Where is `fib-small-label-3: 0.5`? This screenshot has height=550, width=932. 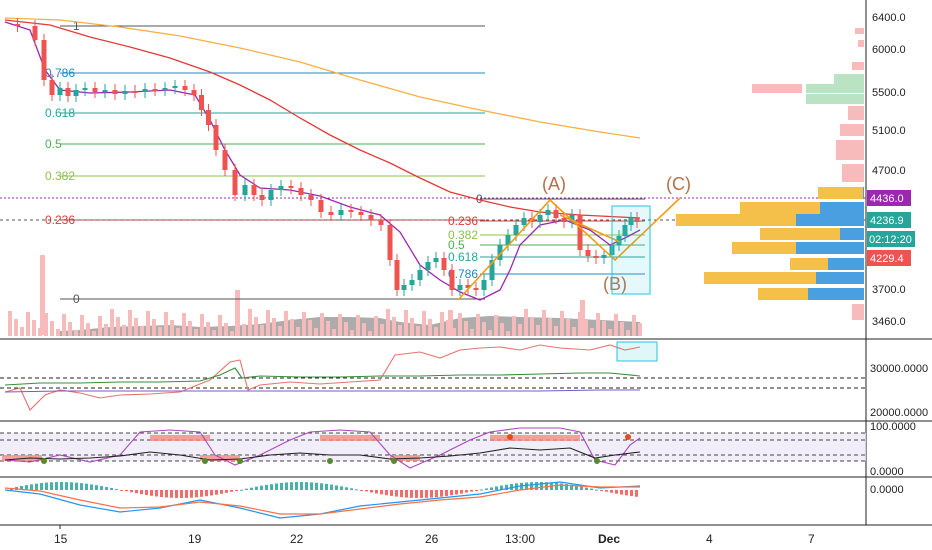 fib-small-label-3: 0.5 is located at coordinates (456, 245).